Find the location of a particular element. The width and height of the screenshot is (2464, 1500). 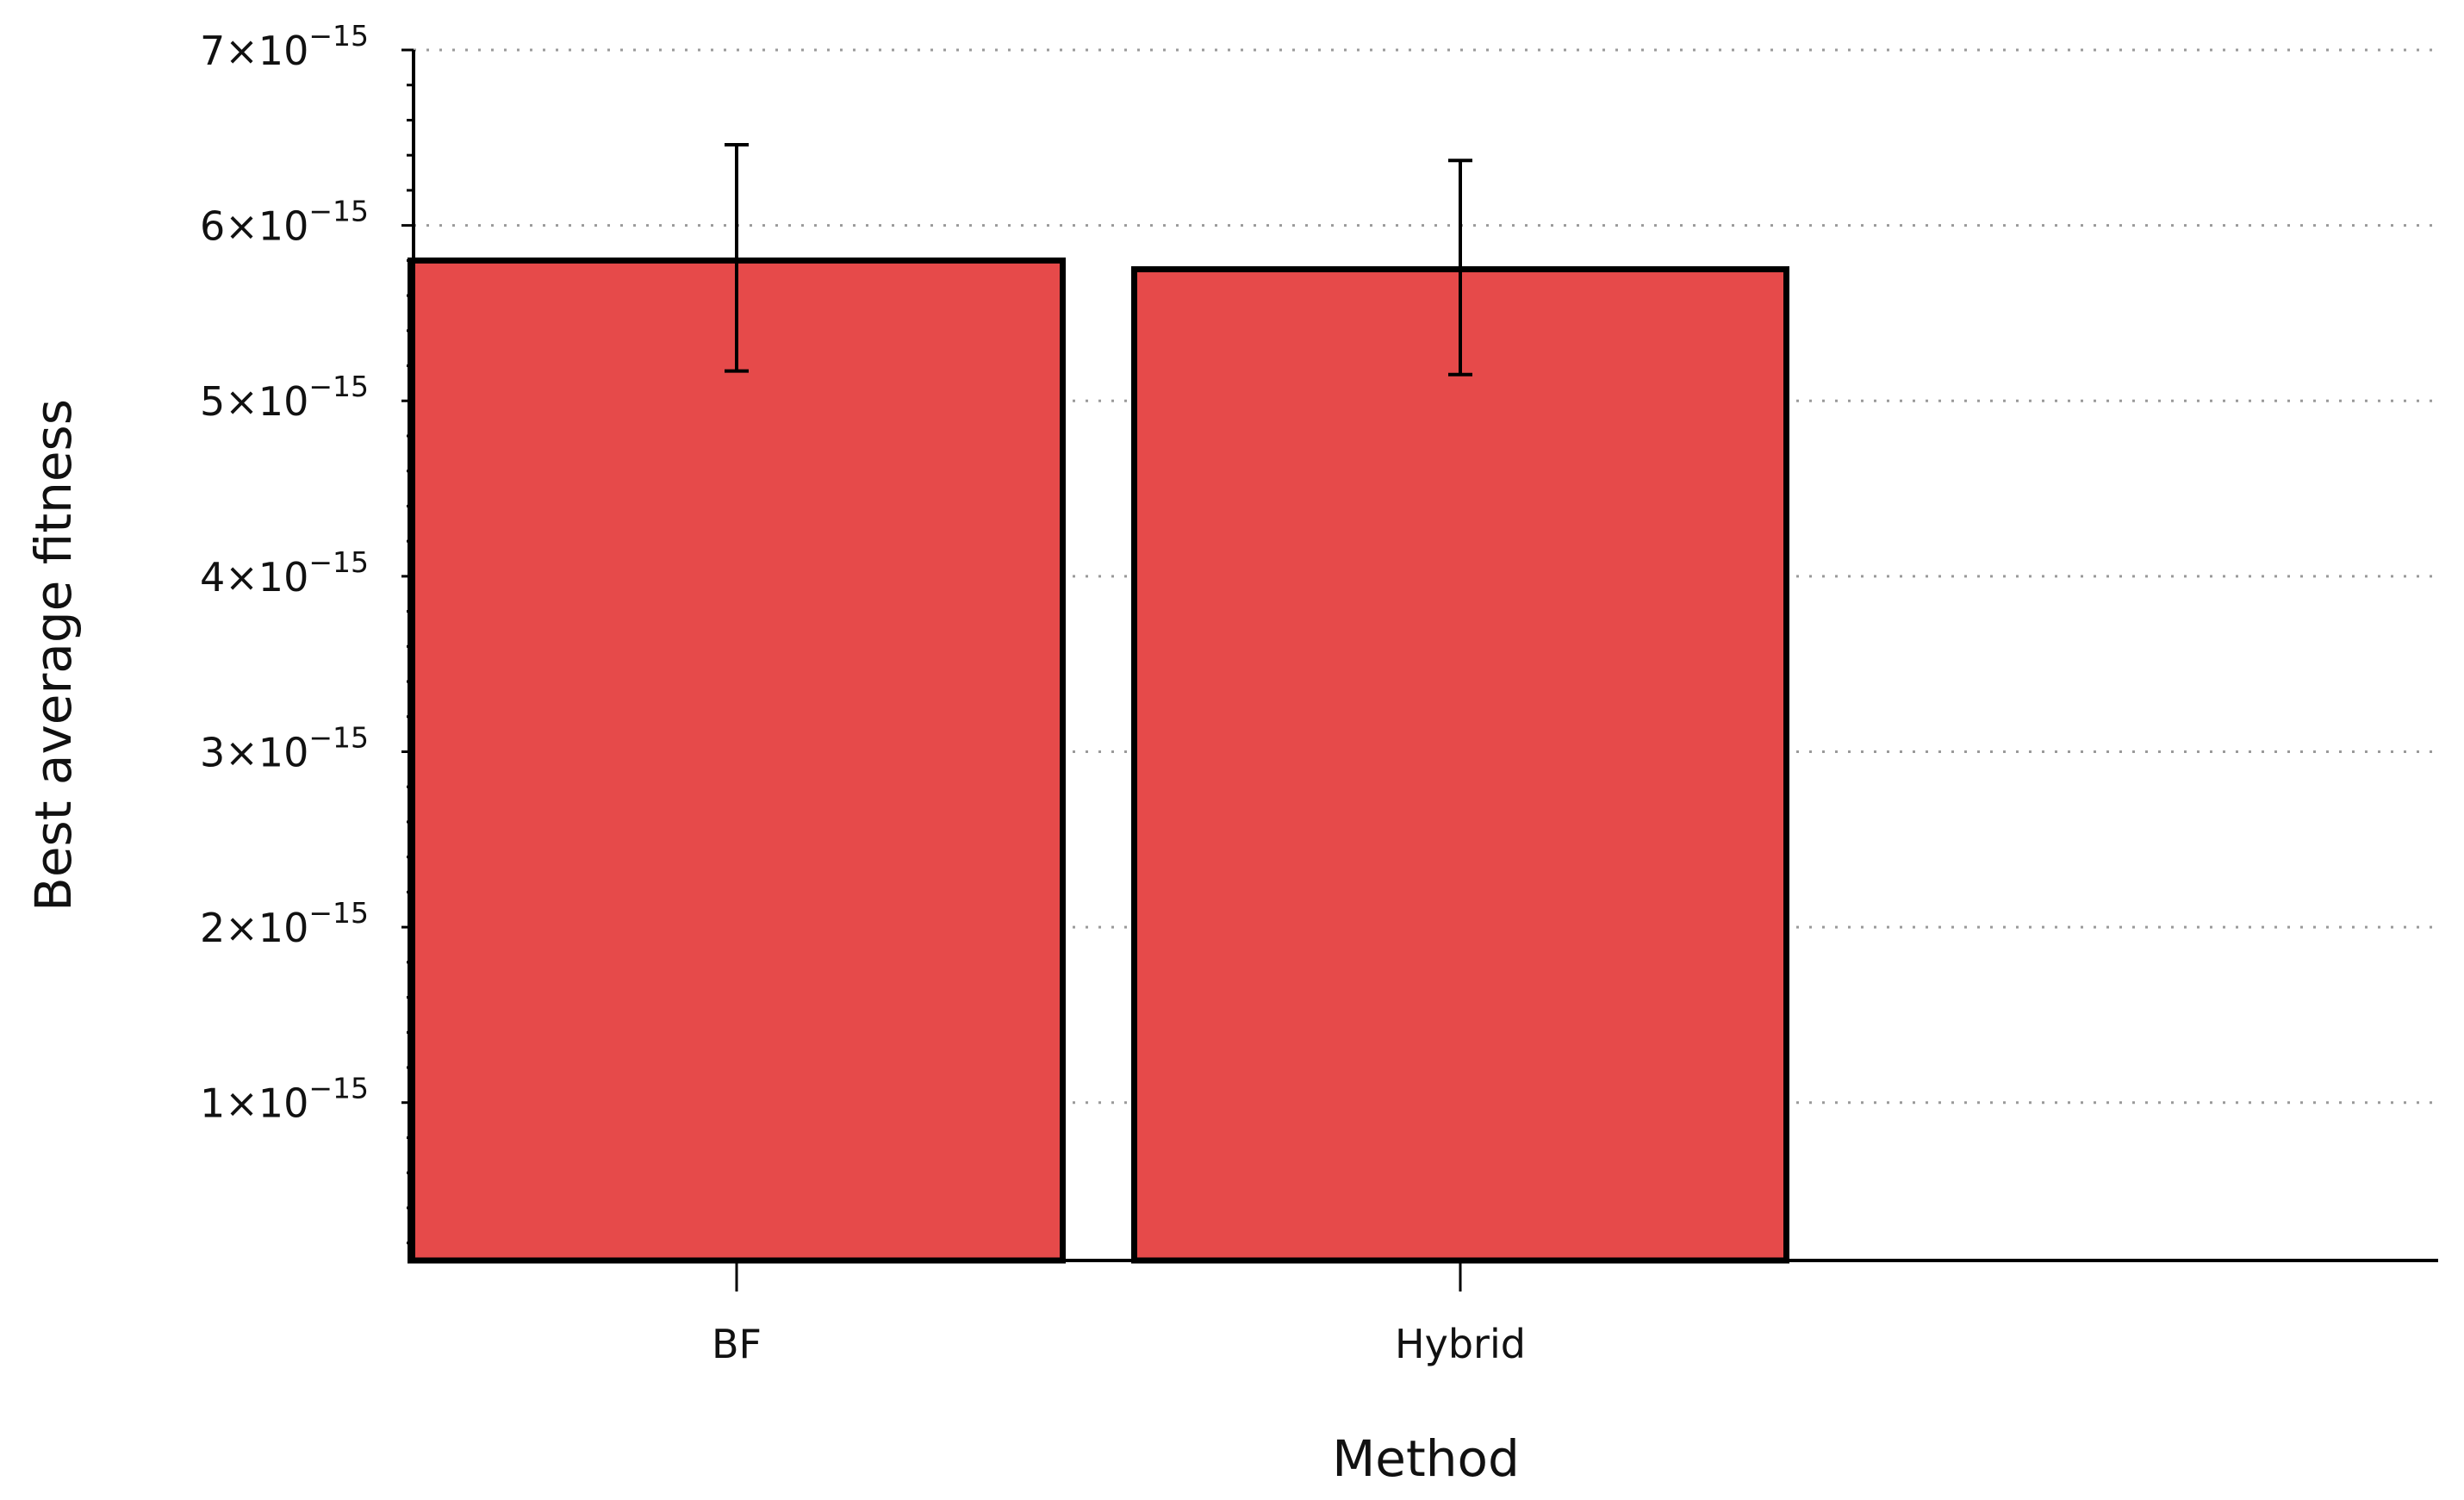

y-tick-mantissa: 4×10 is located at coordinates (254, 578).